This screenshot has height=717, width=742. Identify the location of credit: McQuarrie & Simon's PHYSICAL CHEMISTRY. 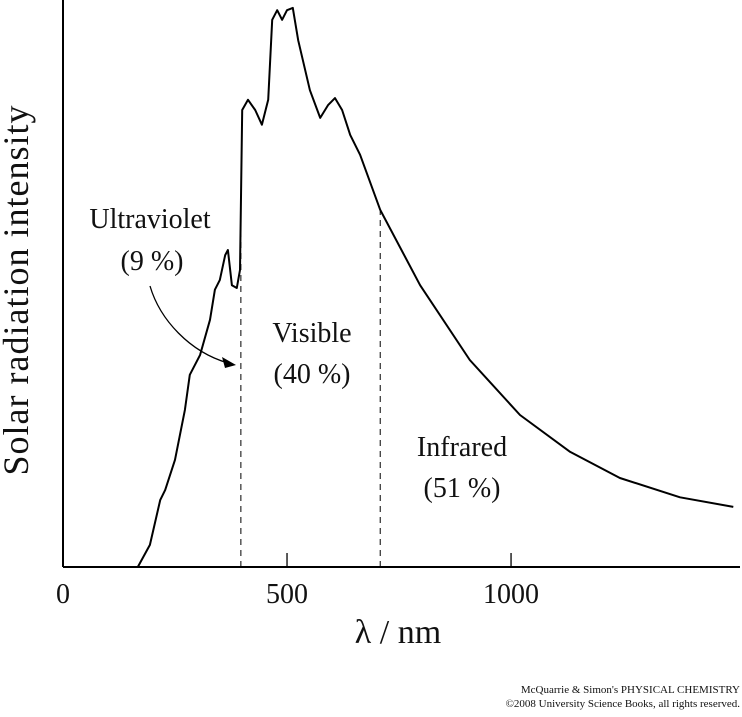
(630, 690).